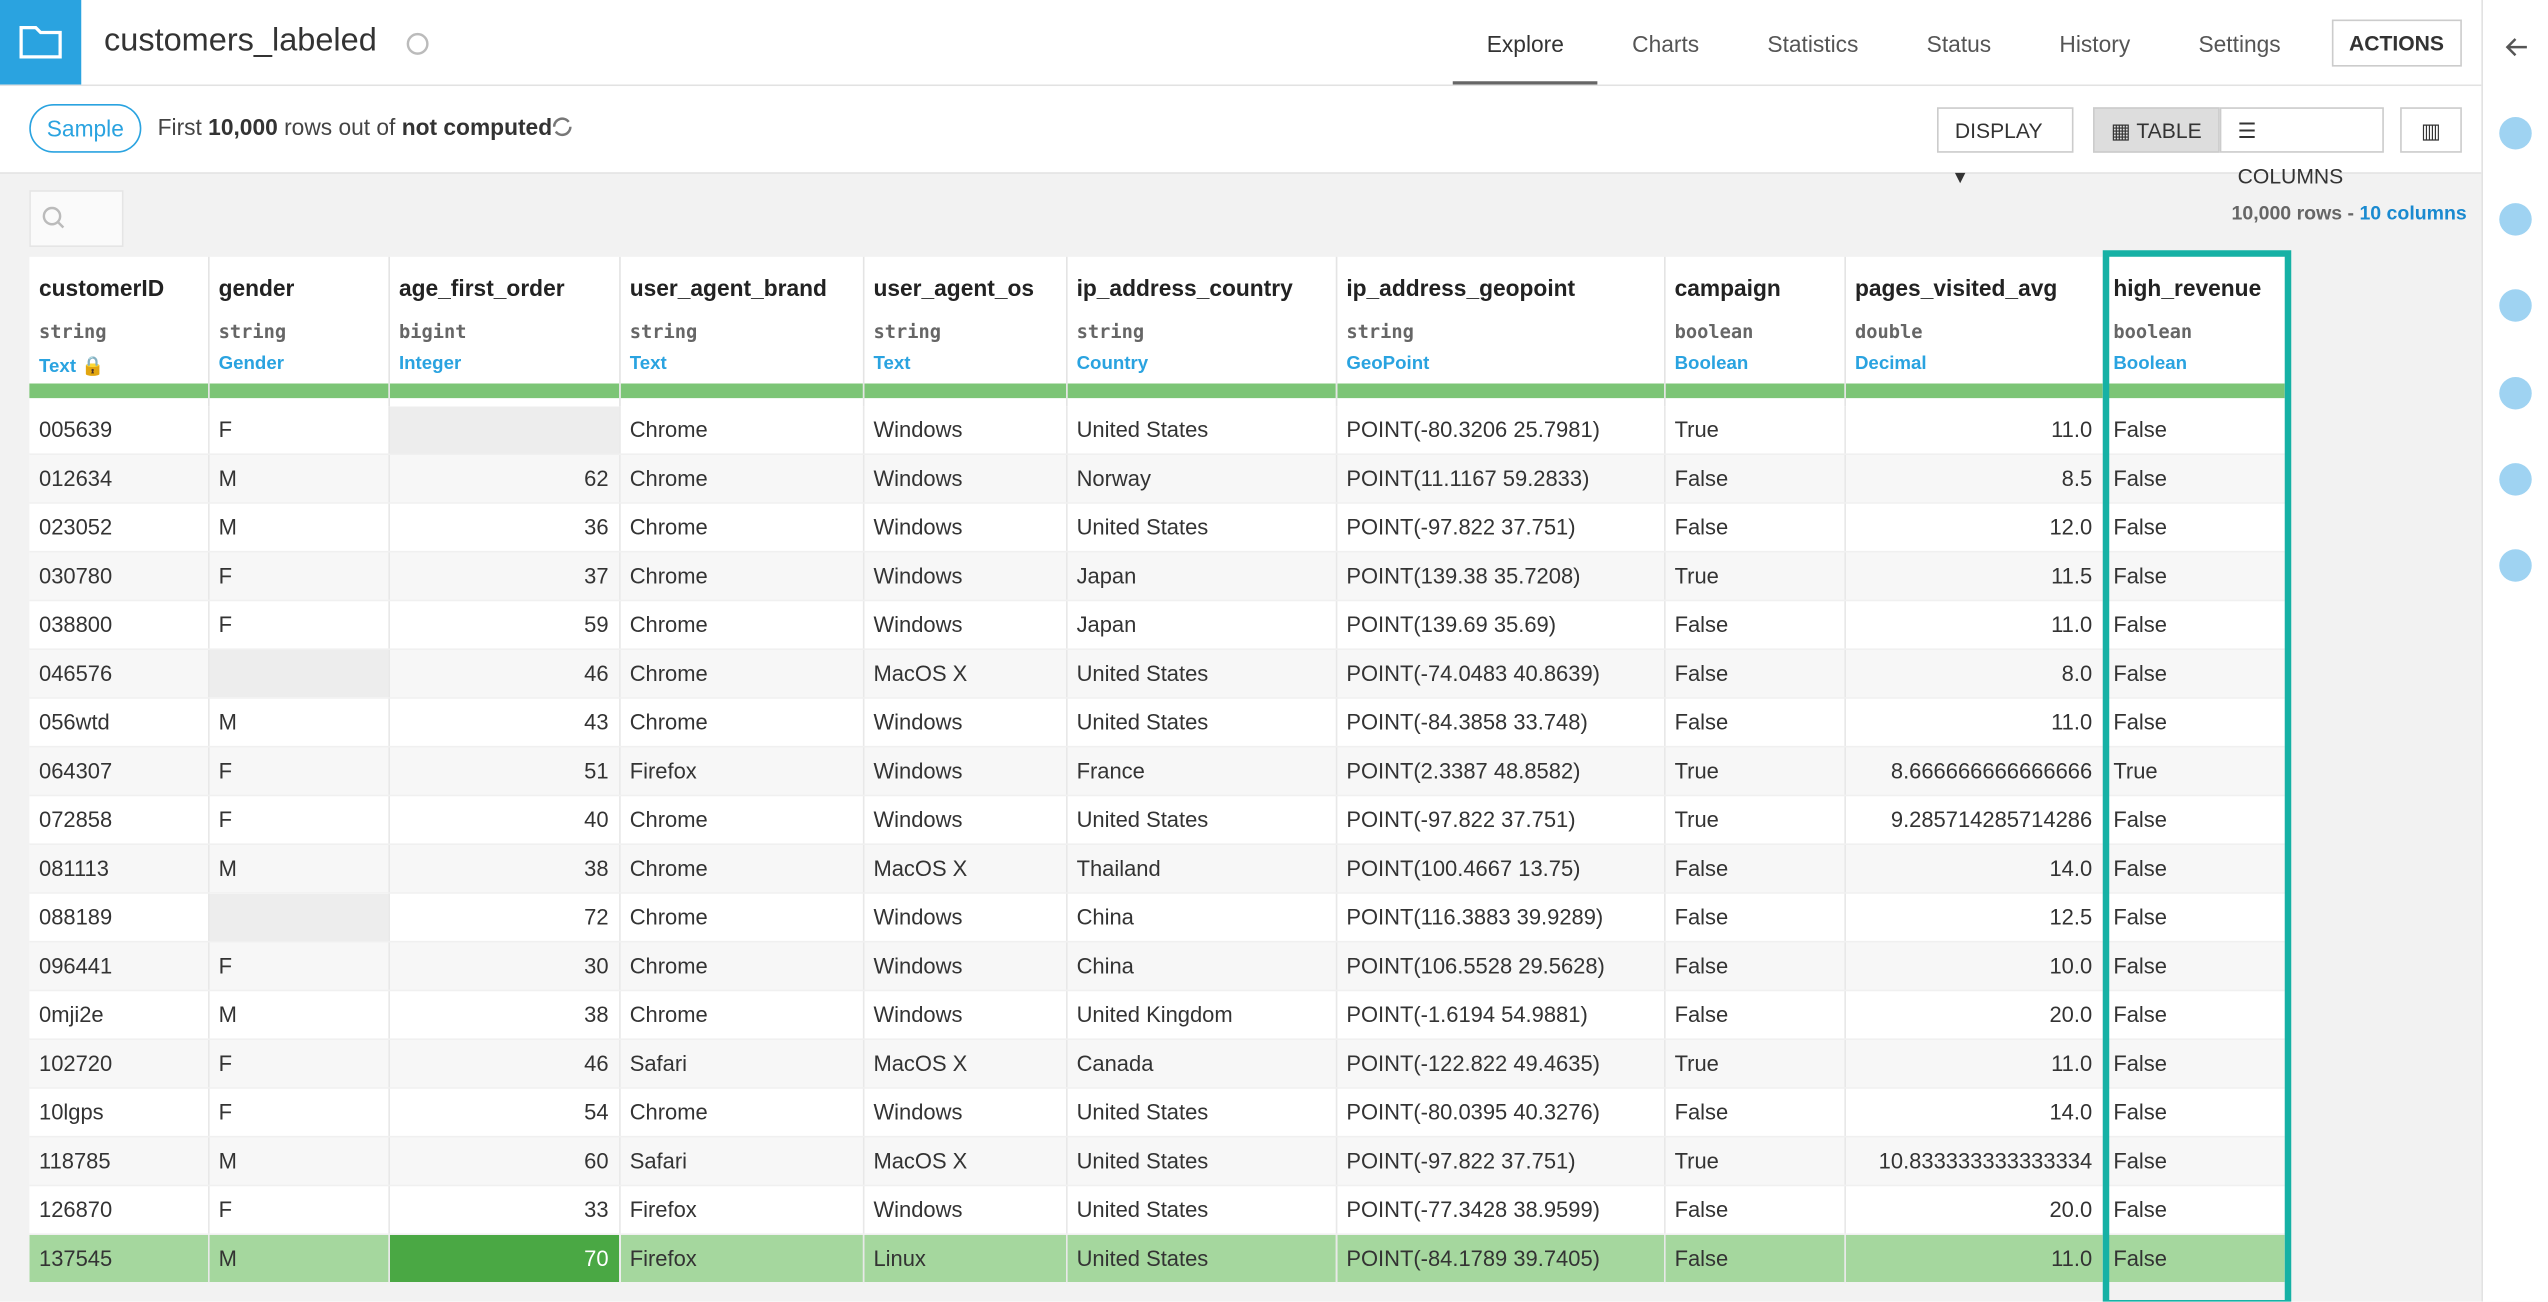 The image size is (2548, 1302). What do you see at coordinates (2514, 651) in the screenshot?
I see `right-sidebar` at bounding box center [2514, 651].